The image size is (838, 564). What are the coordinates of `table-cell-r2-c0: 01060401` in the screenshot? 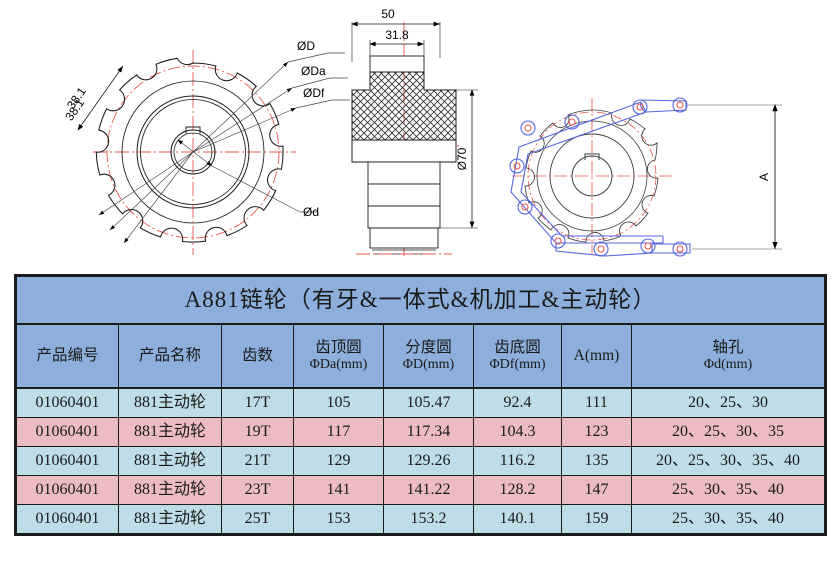 It's located at (67, 461).